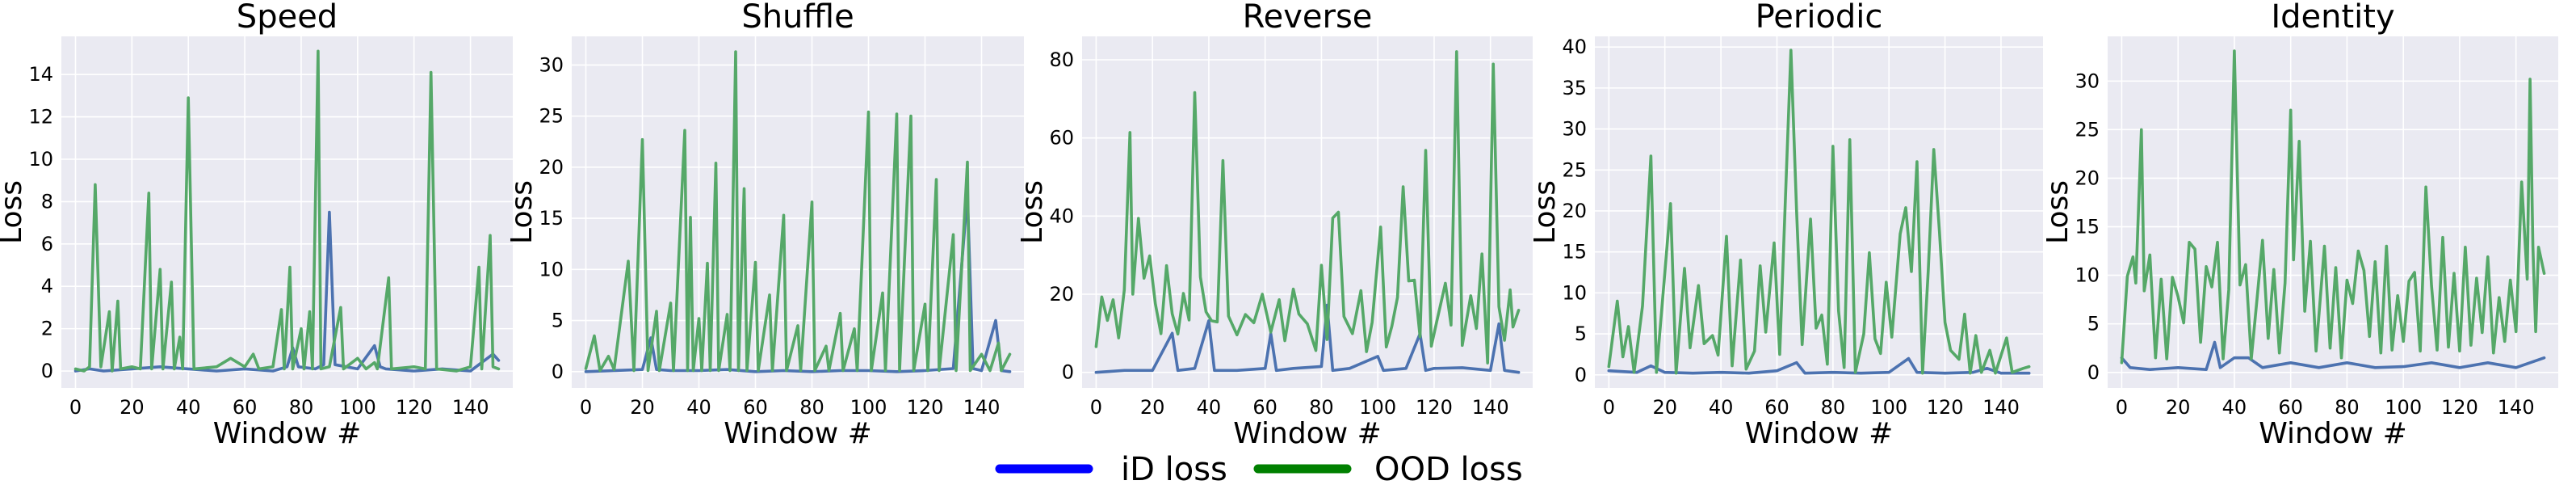 The width and height of the screenshot is (2576, 489). Describe the element at coordinates (1574, 88) in the screenshot. I see `y-tick-label: 35` at that location.